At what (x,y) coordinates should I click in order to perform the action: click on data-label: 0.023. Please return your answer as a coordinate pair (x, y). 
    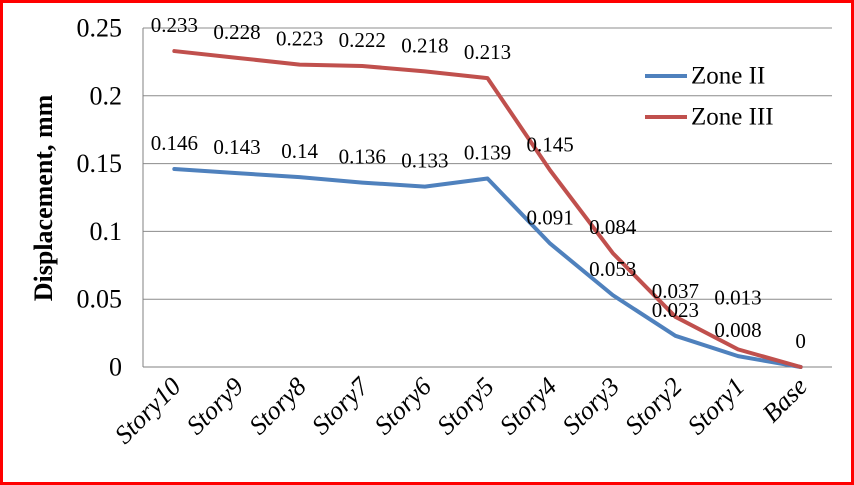
    Looking at the image, I should click on (675, 310).